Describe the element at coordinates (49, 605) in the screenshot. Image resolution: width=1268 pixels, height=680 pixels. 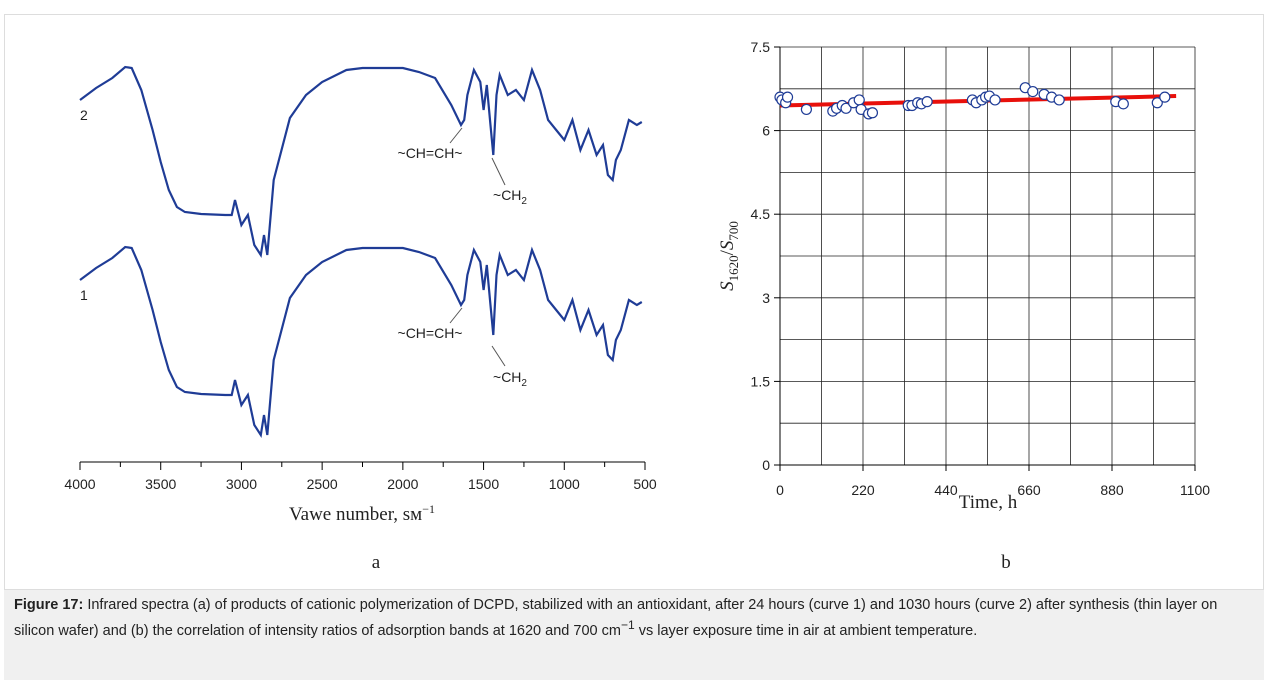
I see `caption-label: Figure 17:` at that location.